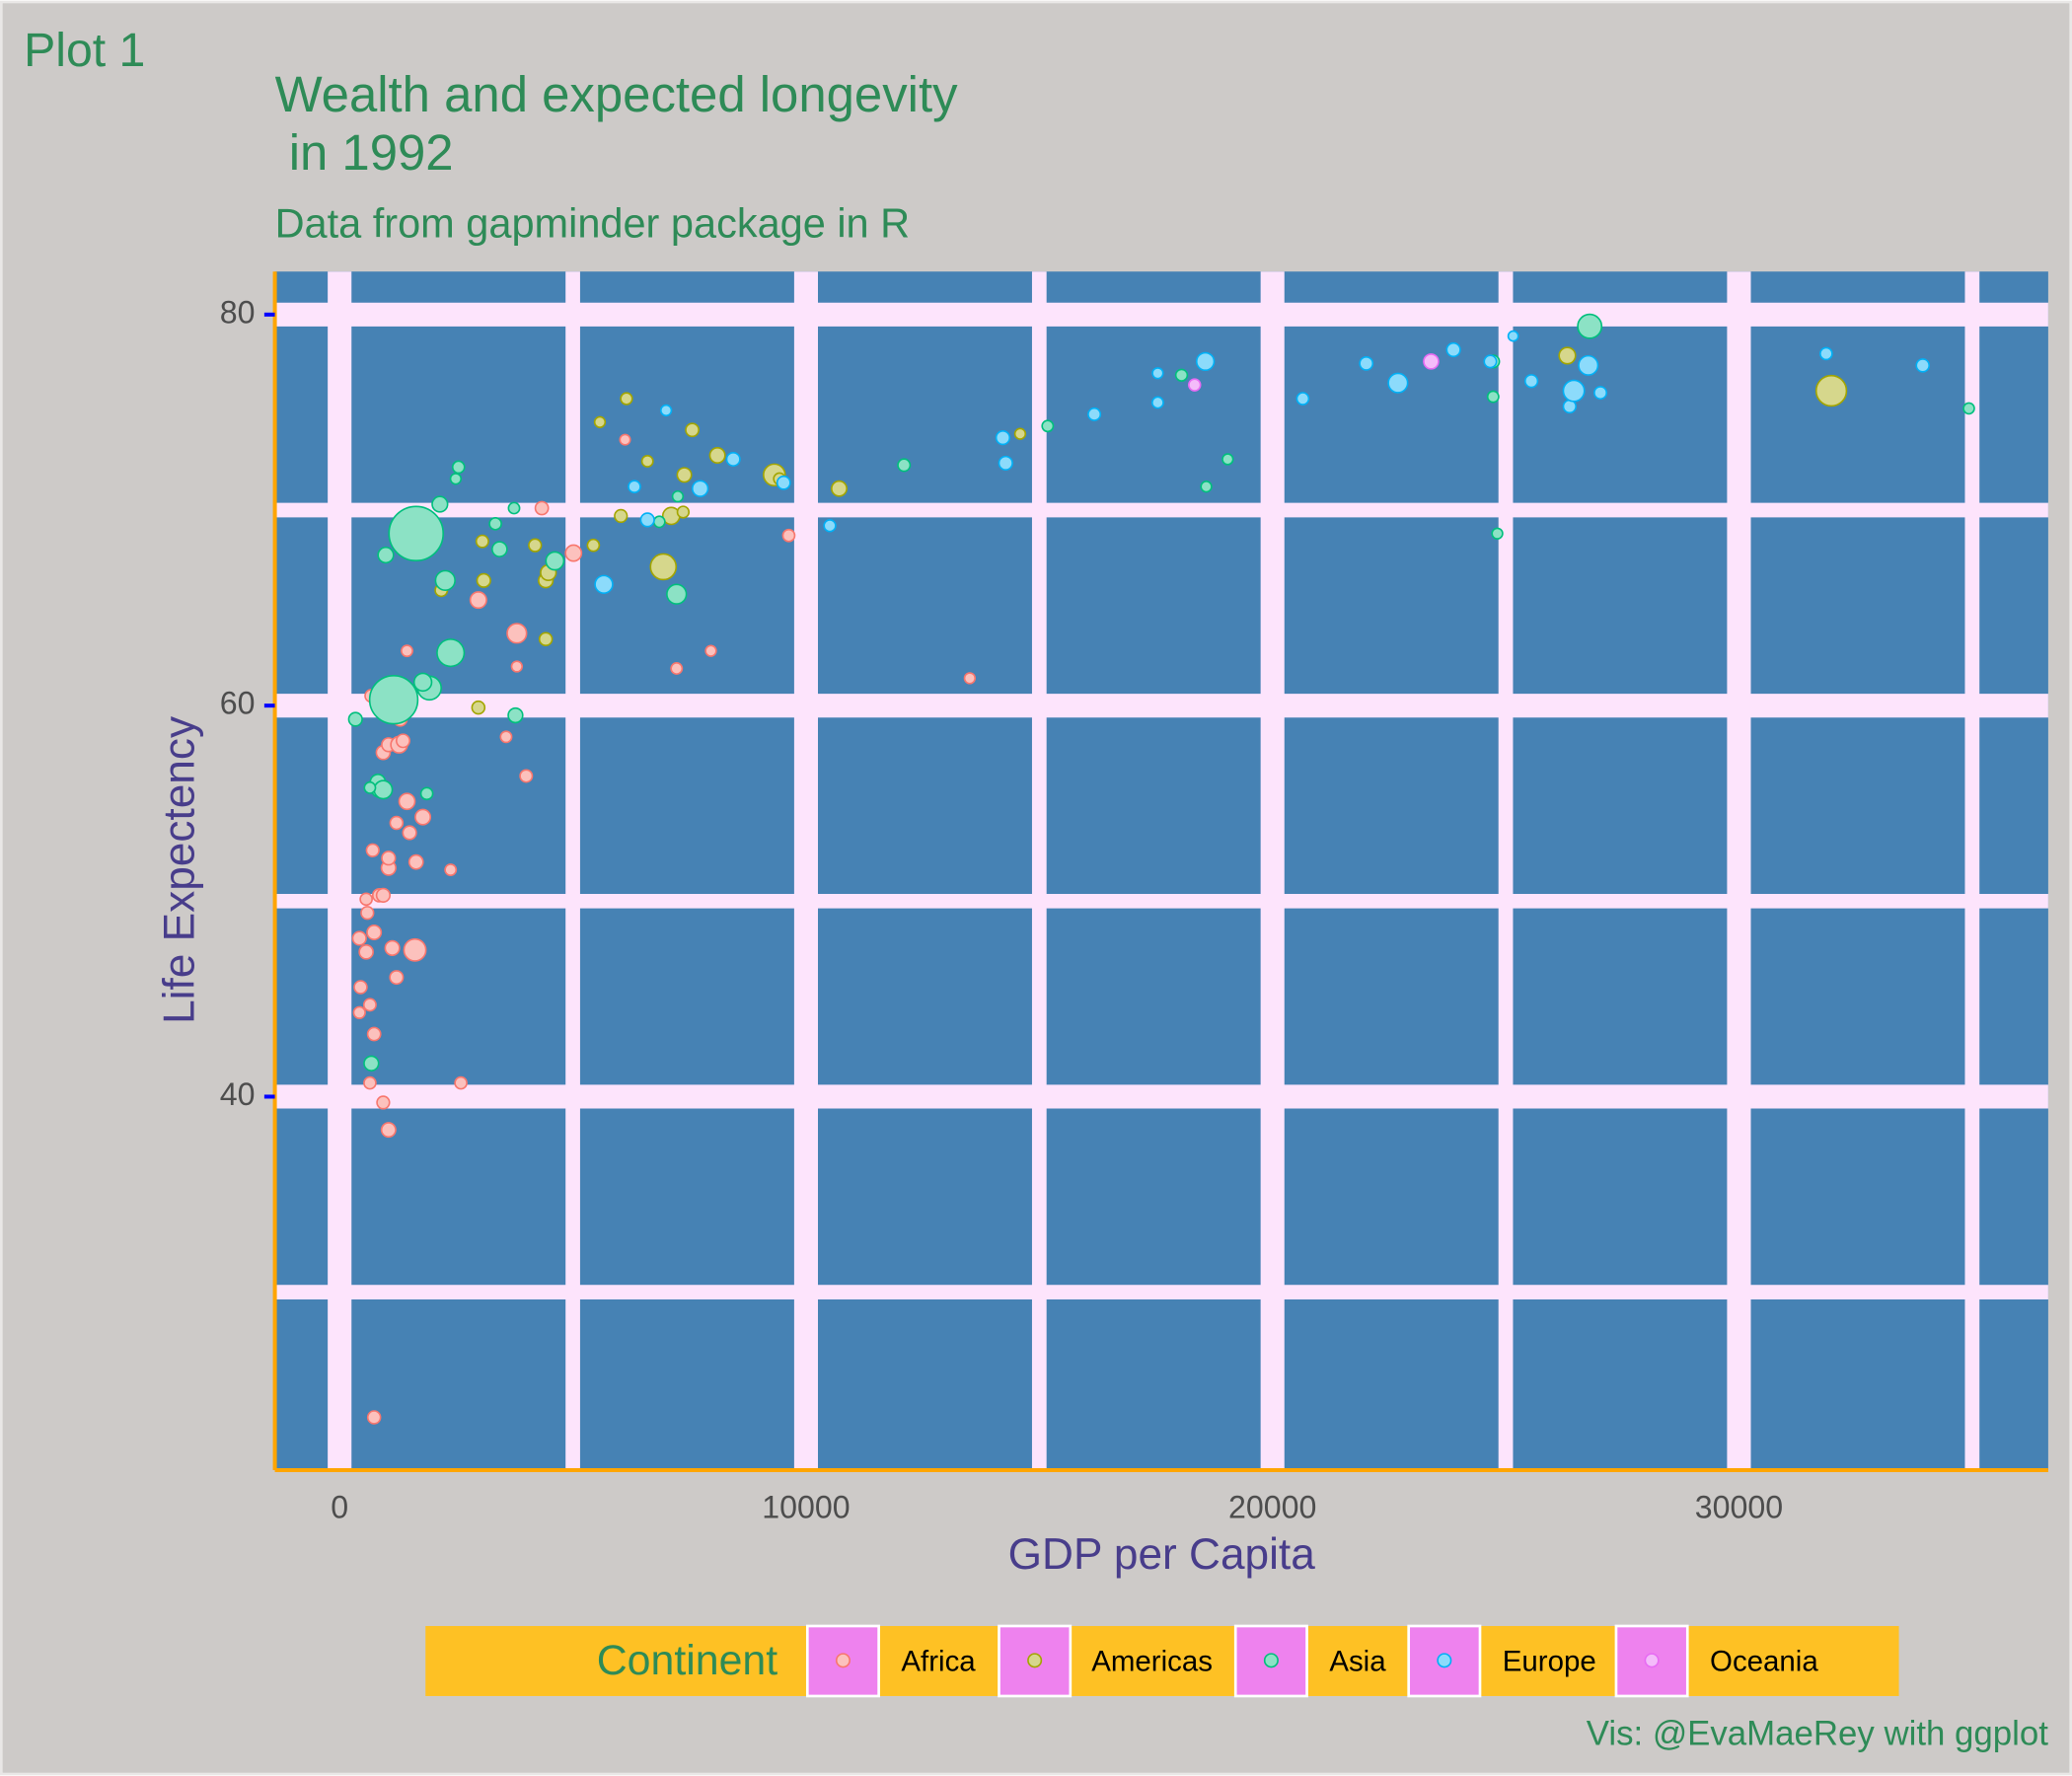 This screenshot has height=1776, width=2072. Describe the element at coordinates (1152, 1661) in the screenshot. I see `legend-label: Americas` at that location.